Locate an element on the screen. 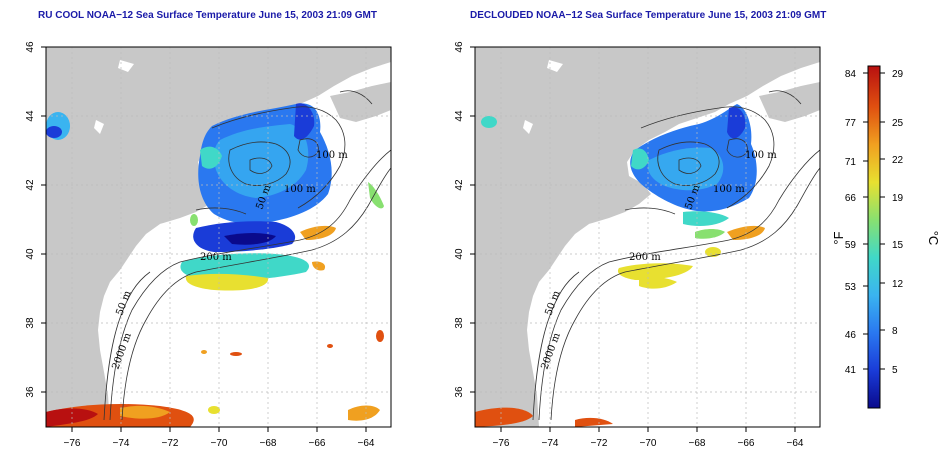 The width and height of the screenshot is (950, 475). fahrenheit-tick: 66 is located at coordinates (851, 198).